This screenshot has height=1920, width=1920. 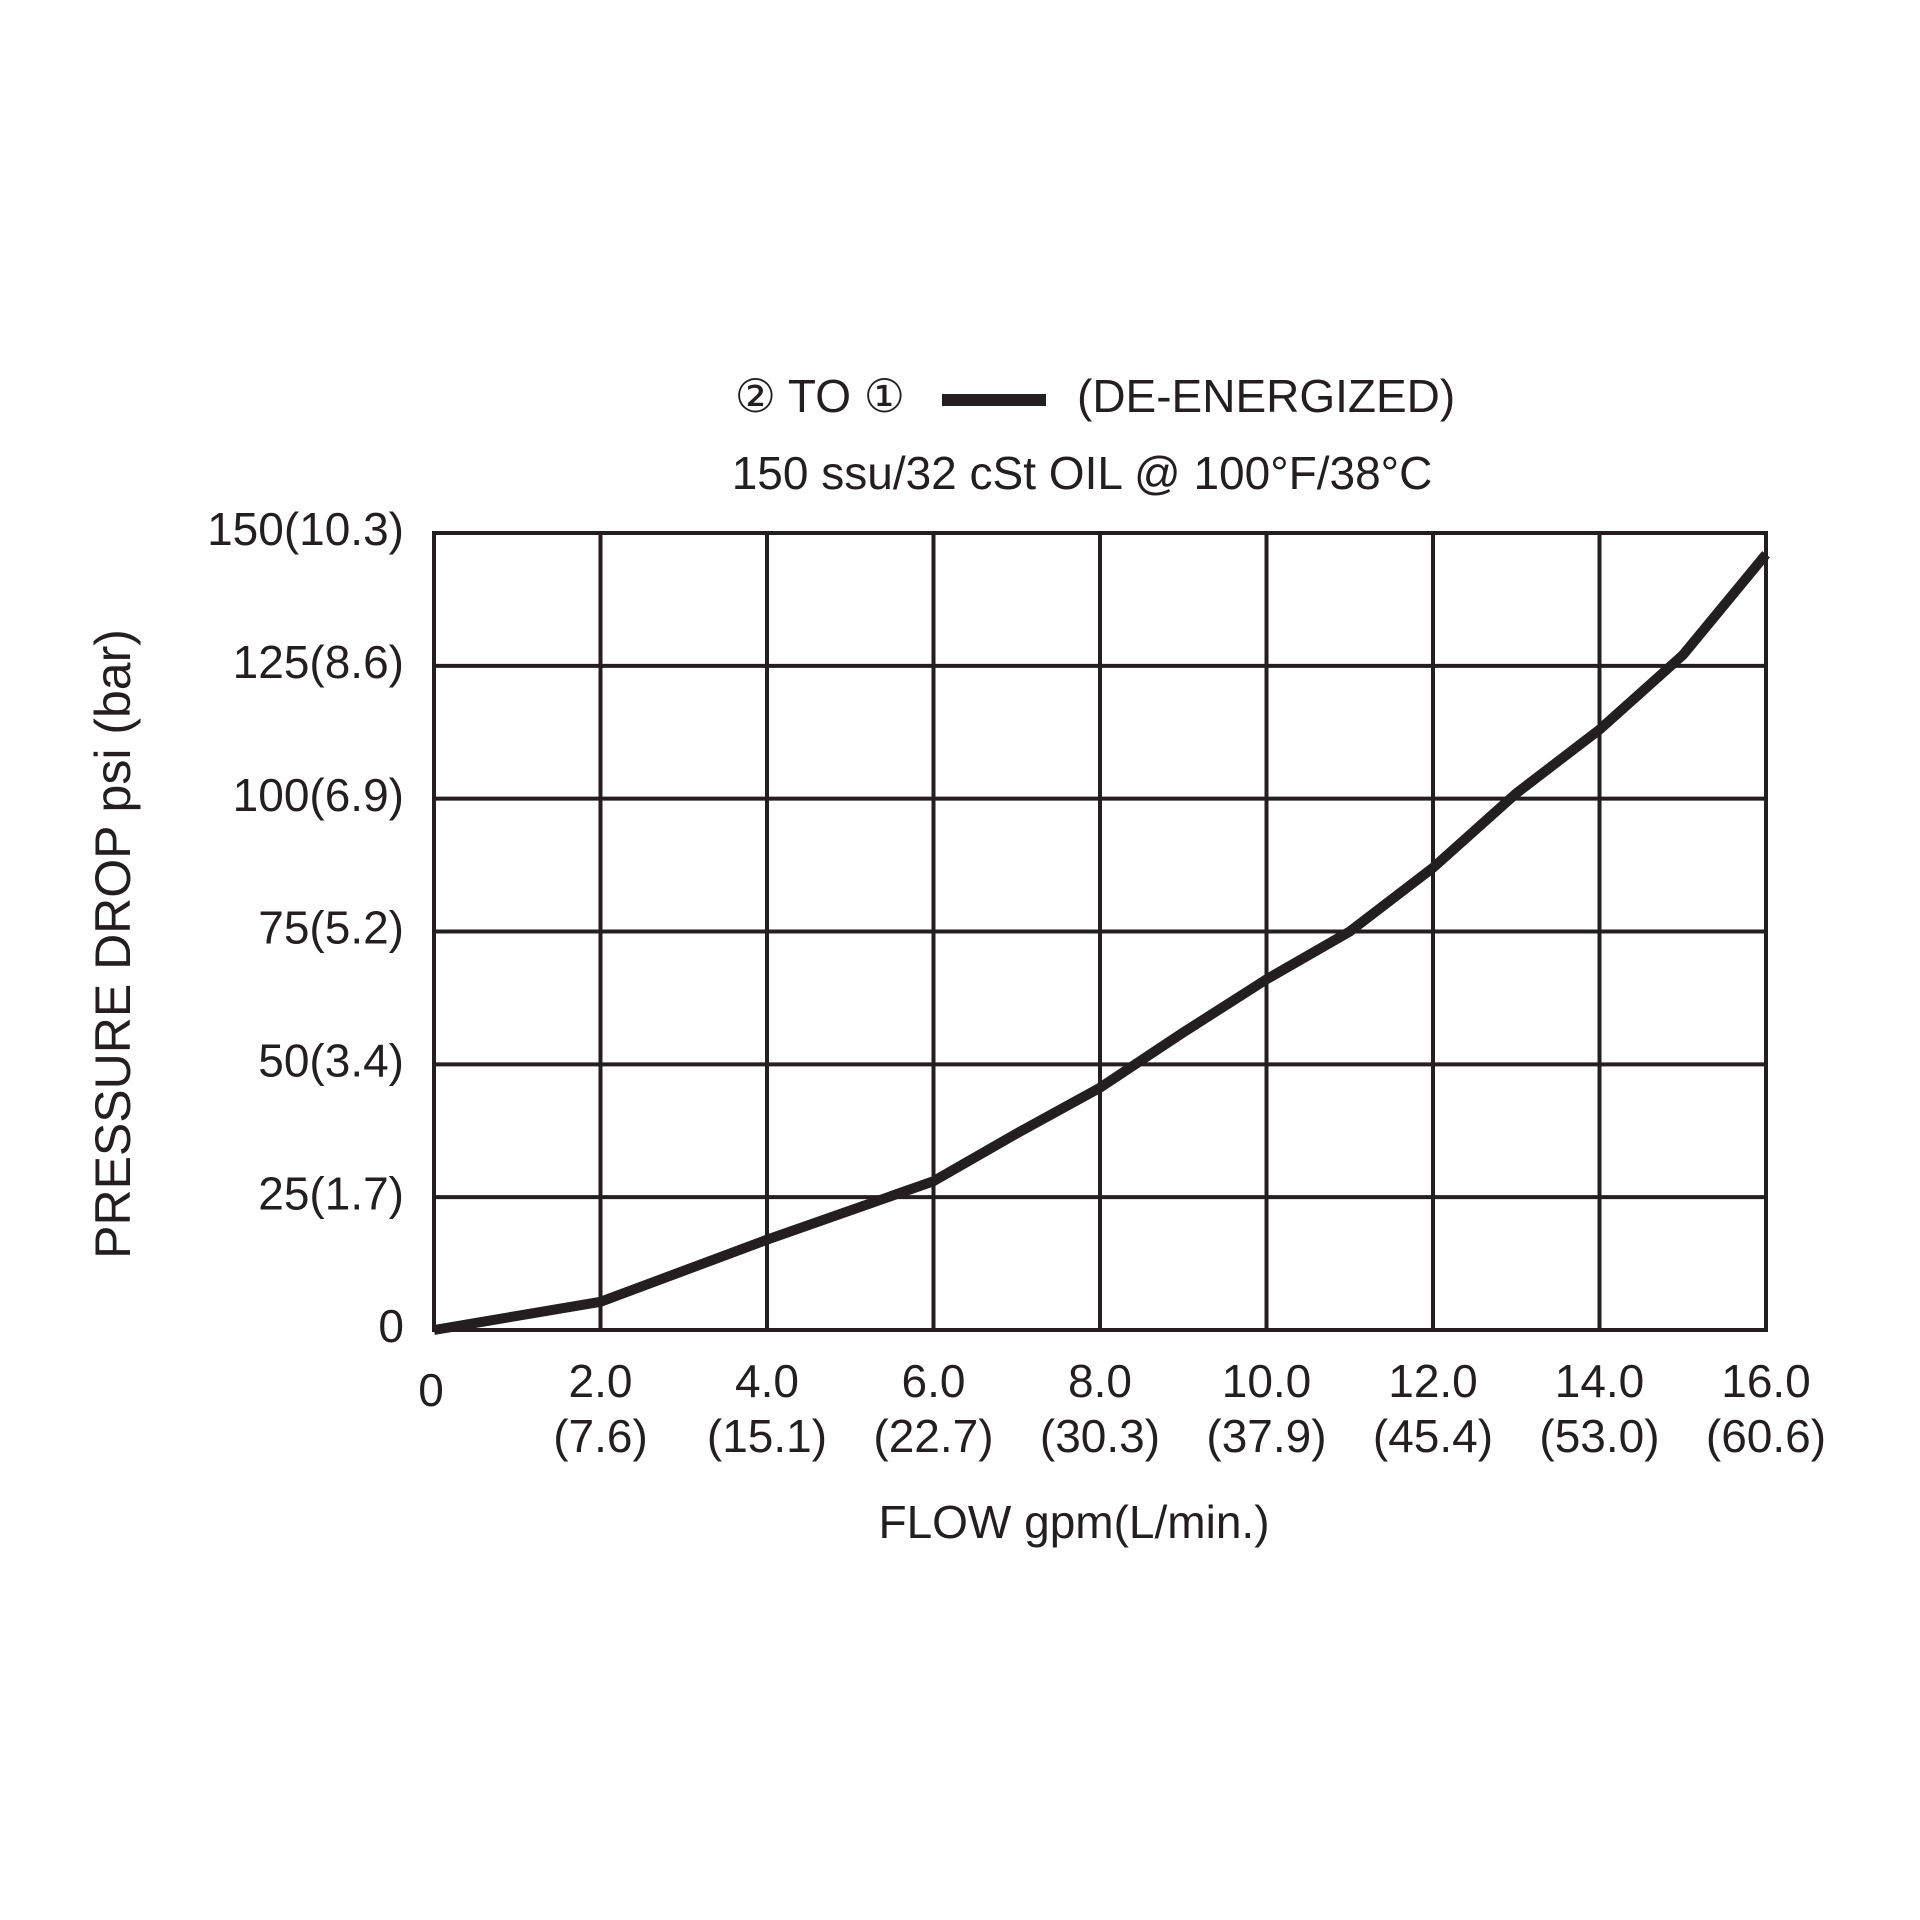 What do you see at coordinates (1266, 396) in the screenshot?
I see `legend-note: (DE-ENERGIZED)` at bounding box center [1266, 396].